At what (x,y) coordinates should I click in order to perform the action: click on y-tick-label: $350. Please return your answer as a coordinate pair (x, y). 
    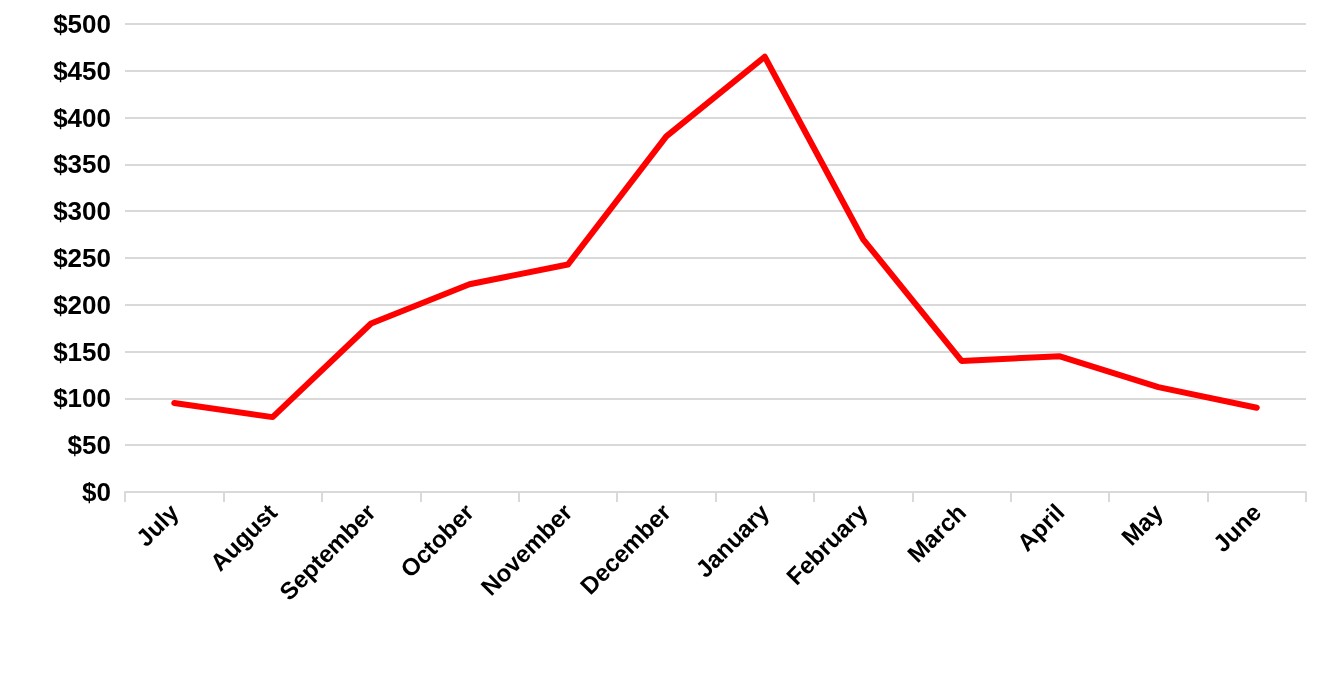
    Looking at the image, I should click on (82, 164).